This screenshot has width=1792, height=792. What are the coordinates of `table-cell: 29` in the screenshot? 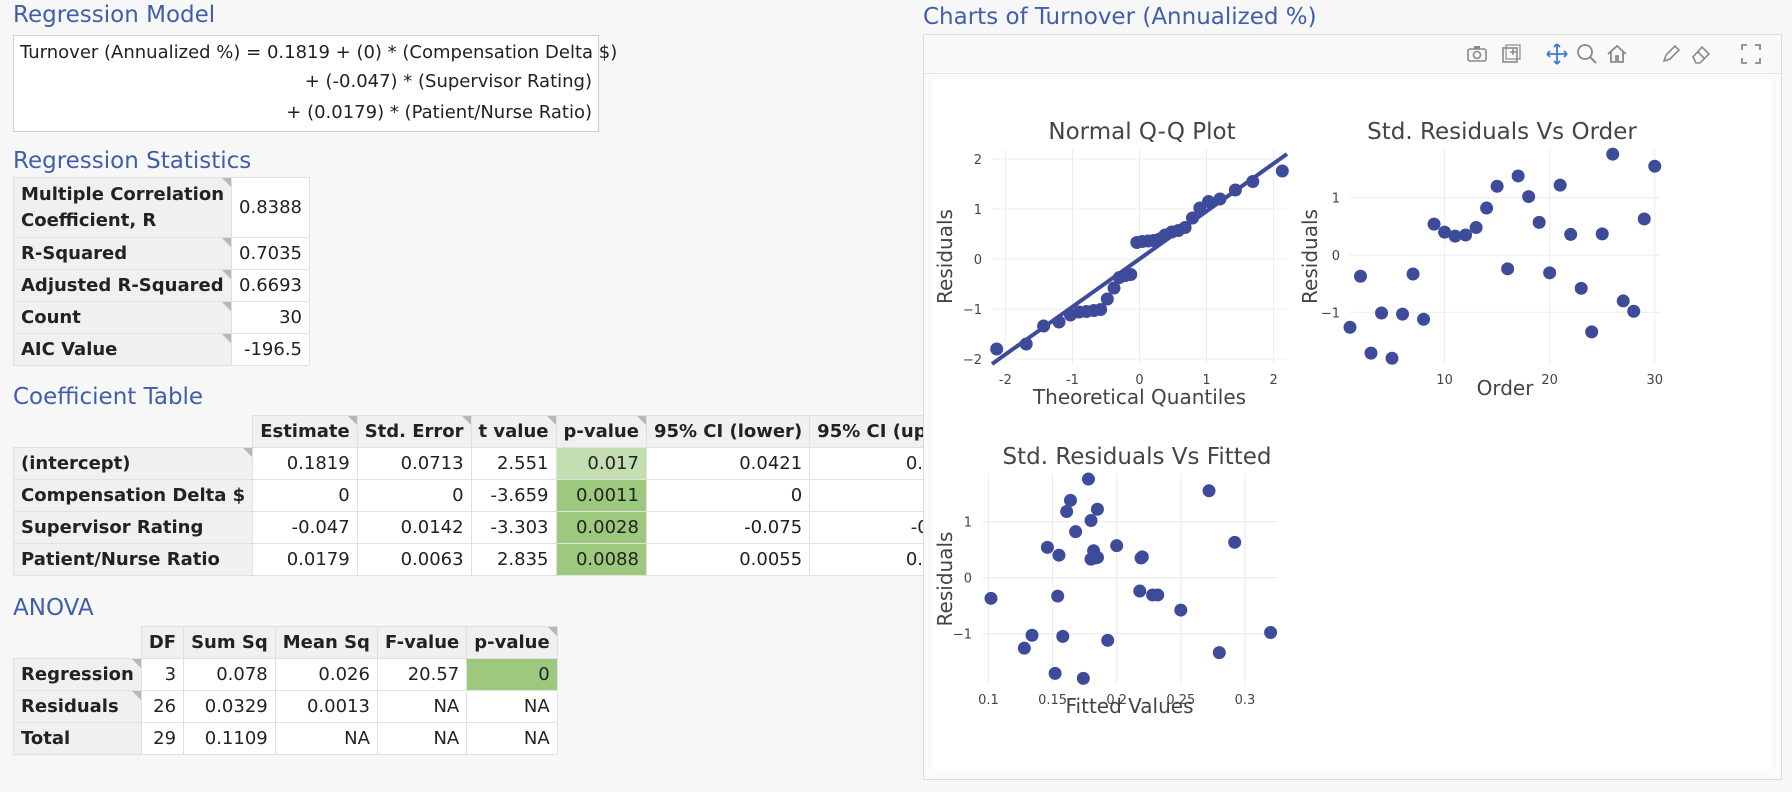 It's located at (162, 738).